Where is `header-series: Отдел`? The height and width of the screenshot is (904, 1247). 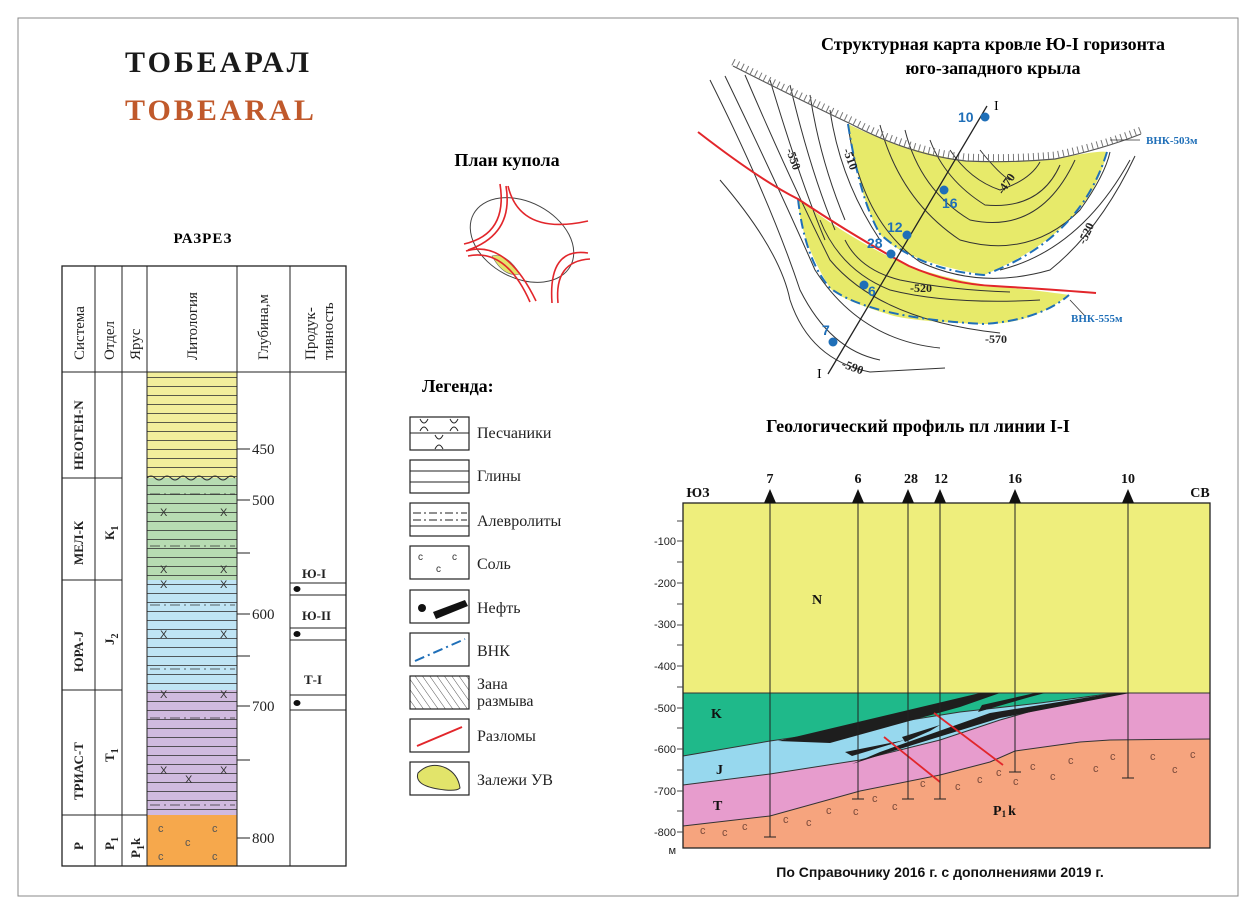
header-series: Отдел is located at coordinates (110, 340).